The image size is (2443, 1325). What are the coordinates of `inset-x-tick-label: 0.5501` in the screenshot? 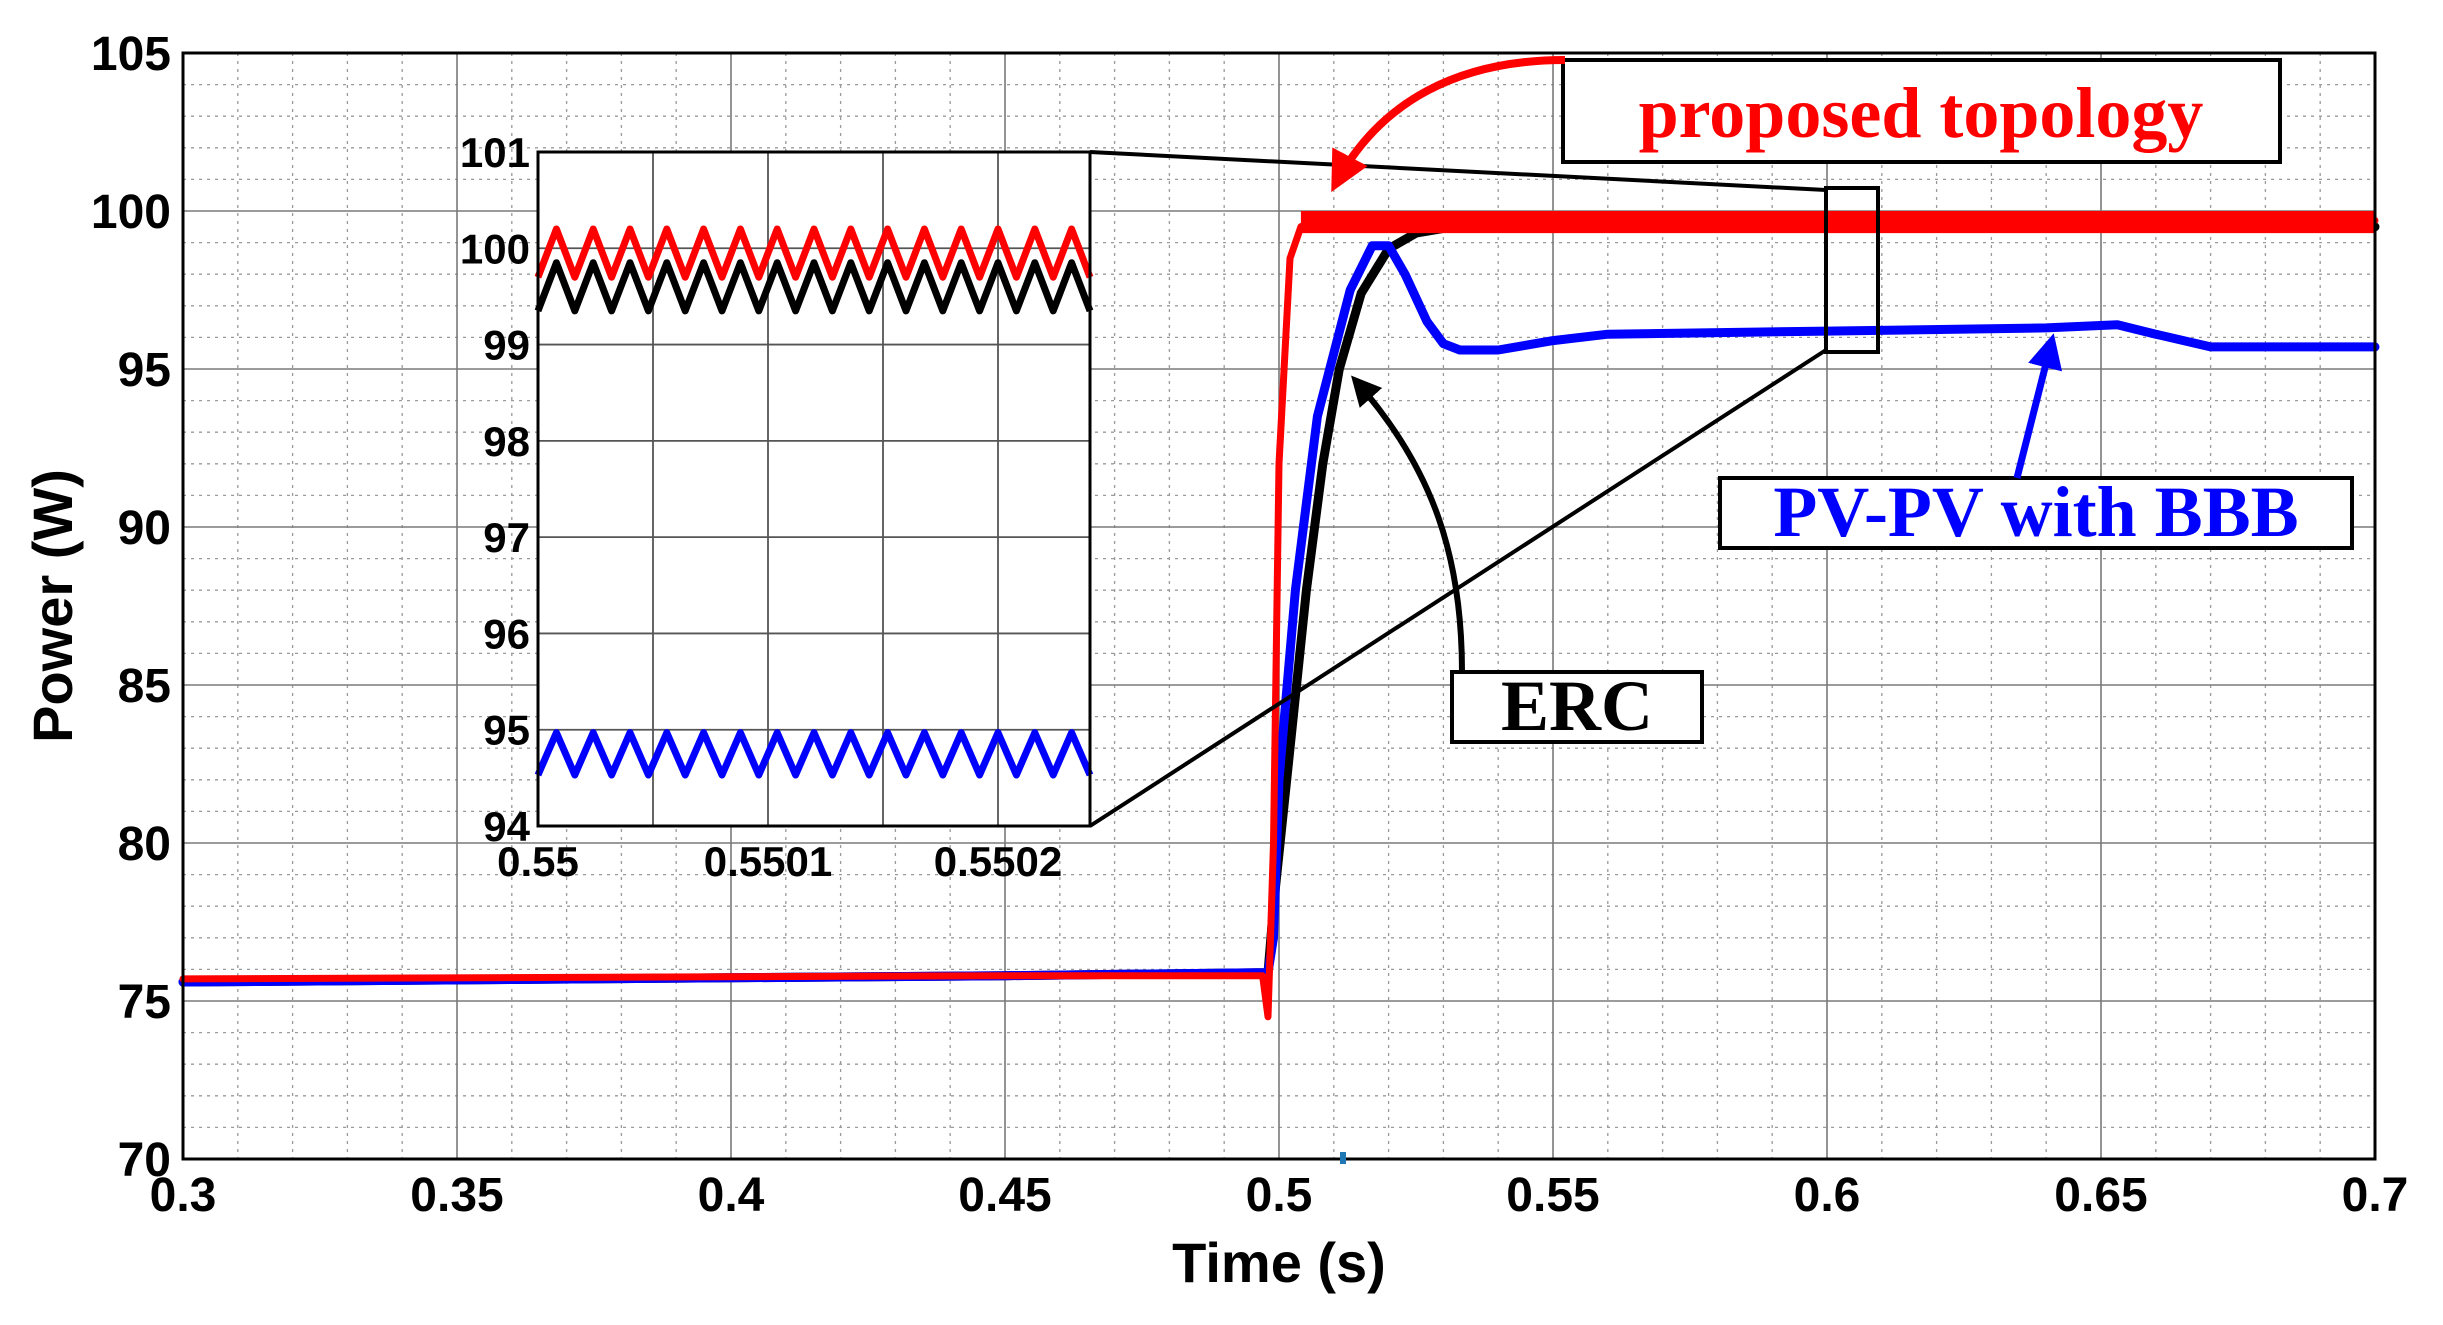 It's located at (768, 861).